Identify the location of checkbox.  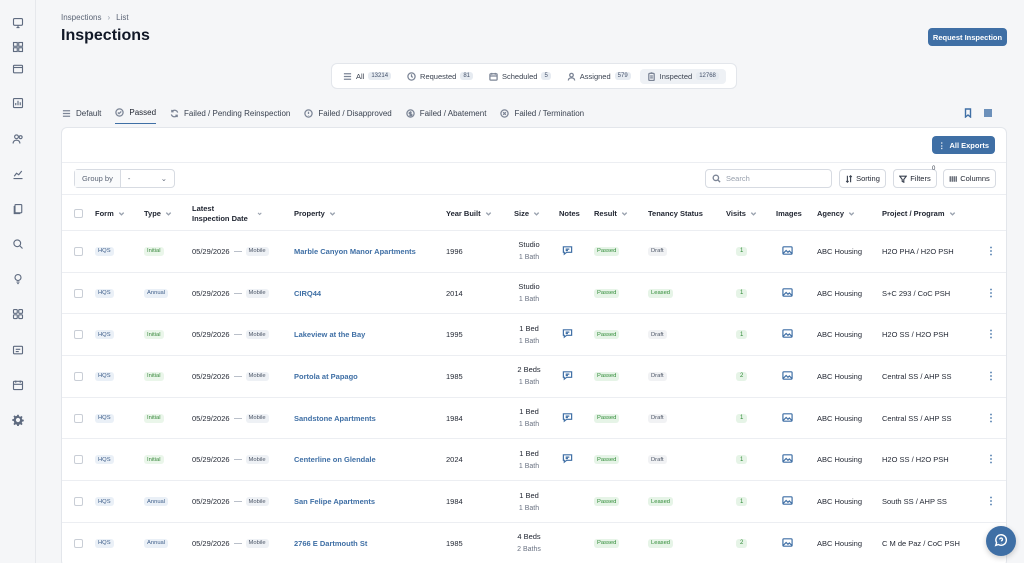
(78, 213).